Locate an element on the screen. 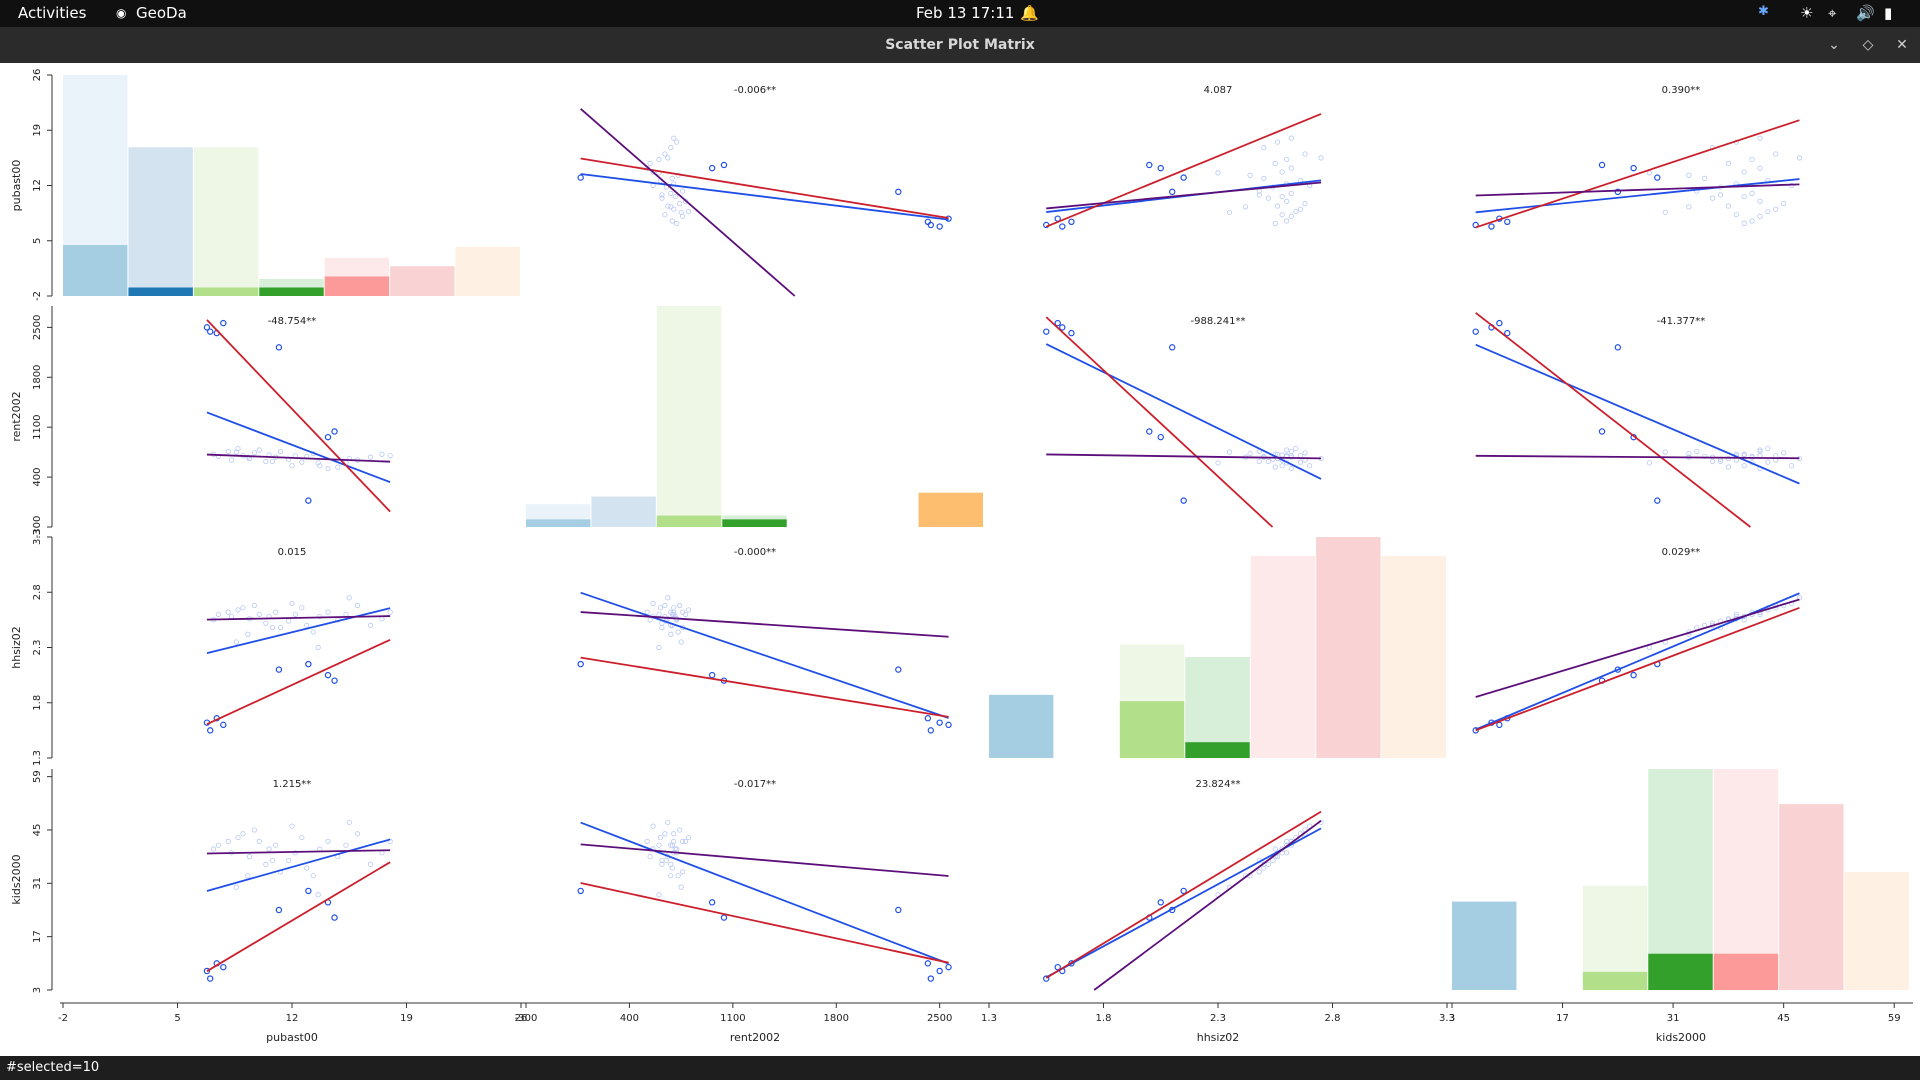  geoda-app-icon: ◉ is located at coordinates (121, 13).